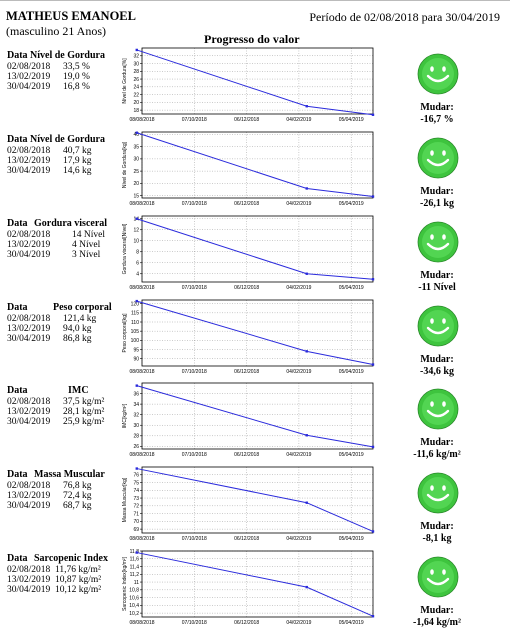  I want to click on row-value: 10,87 kg/m², so click(78, 580).